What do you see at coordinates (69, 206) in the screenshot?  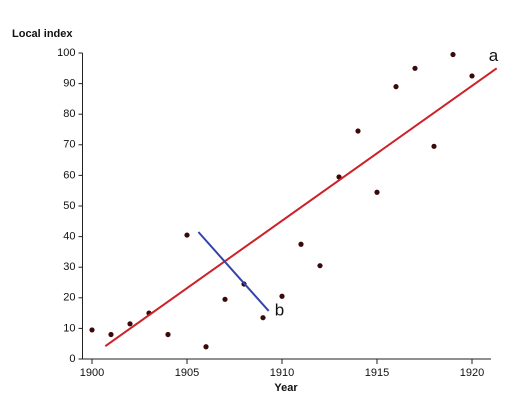 I see `y-tick-label: 50` at bounding box center [69, 206].